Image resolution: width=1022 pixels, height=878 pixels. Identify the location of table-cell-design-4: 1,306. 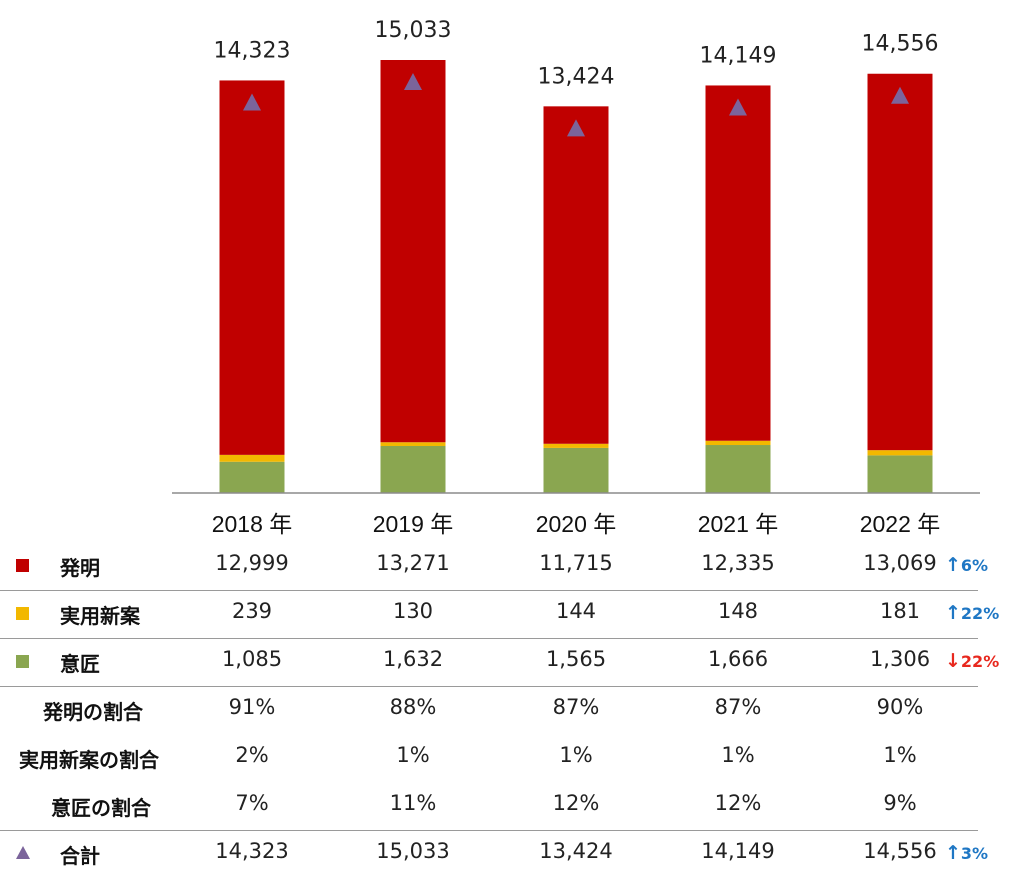
(900, 659).